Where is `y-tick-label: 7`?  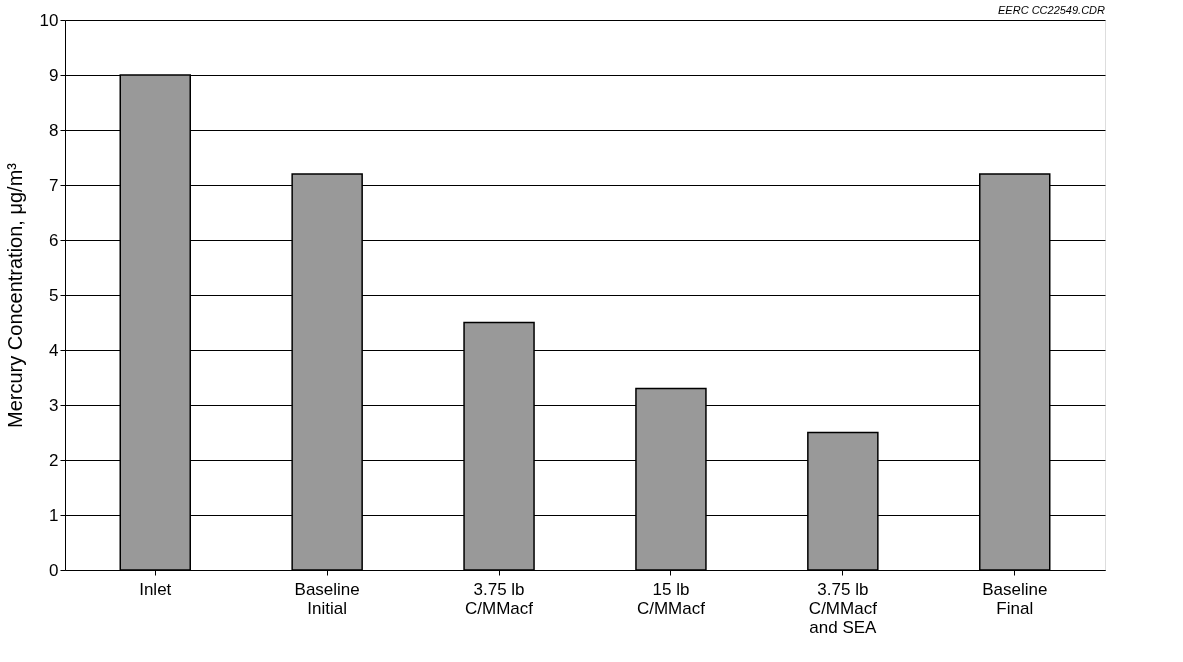
y-tick-label: 7 is located at coordinates (54, 185).